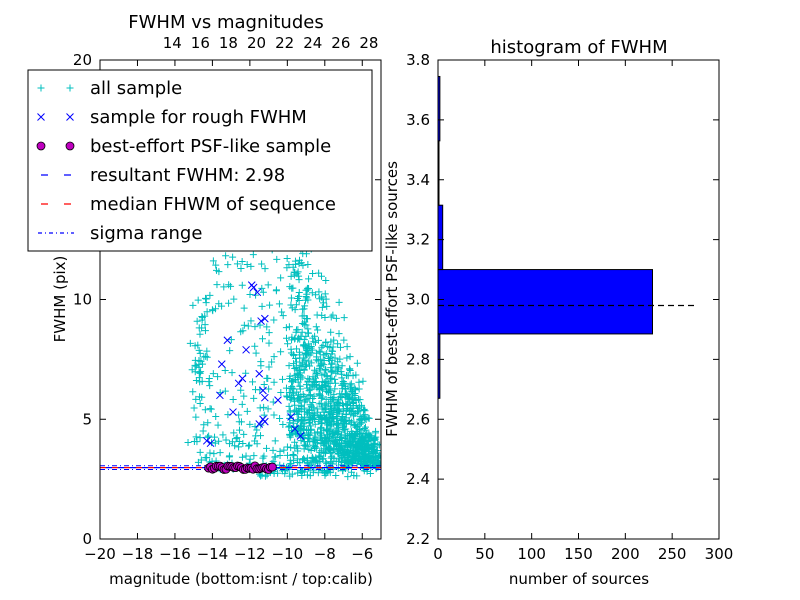  Describe the element at coordinates (213, 554) in the screenshot. I see `x-tick-label: −14` at that location.